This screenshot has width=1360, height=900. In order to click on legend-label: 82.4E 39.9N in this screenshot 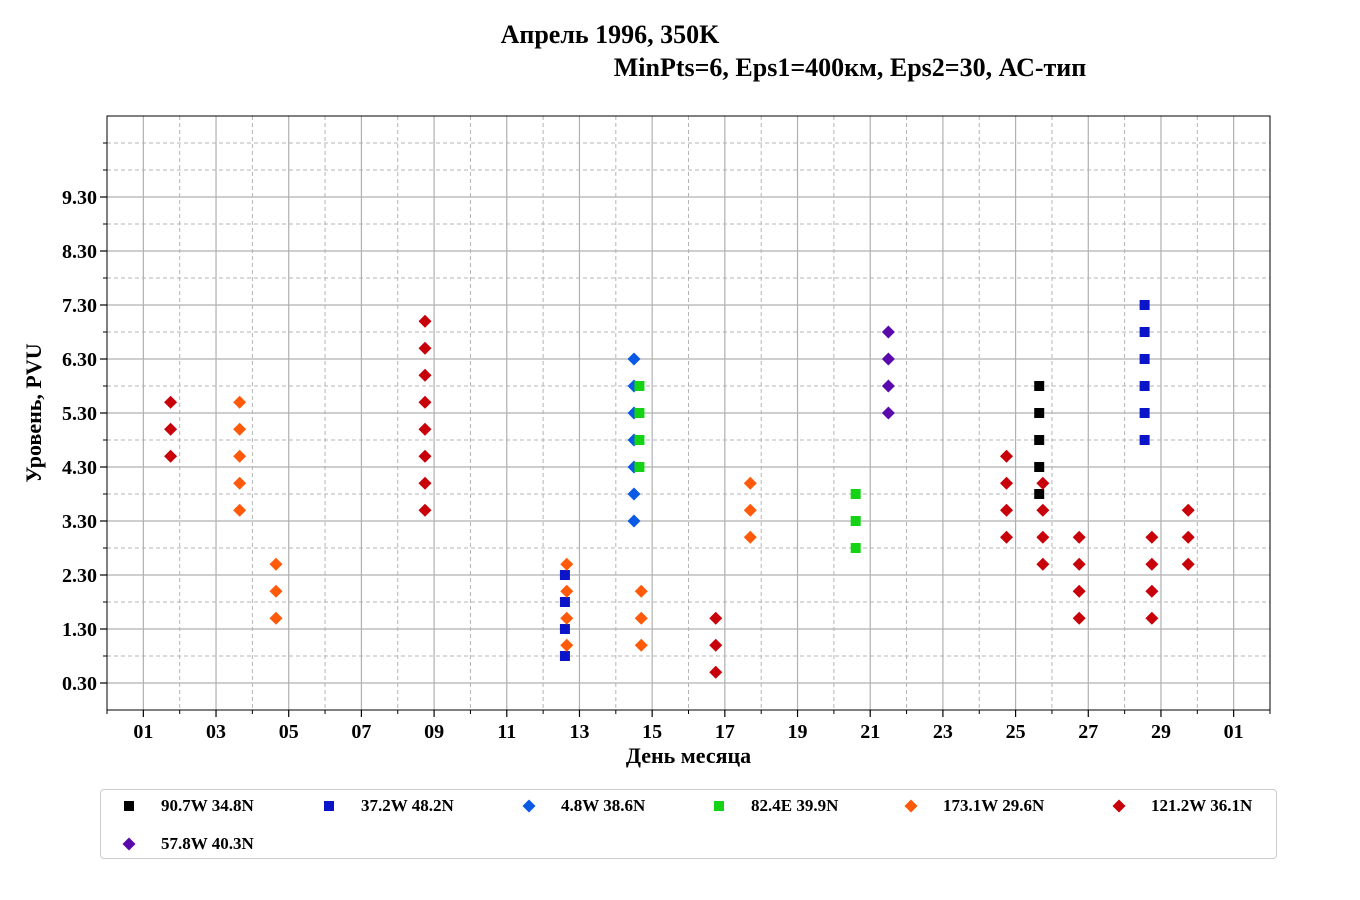, I will do `click(795, 805)`.